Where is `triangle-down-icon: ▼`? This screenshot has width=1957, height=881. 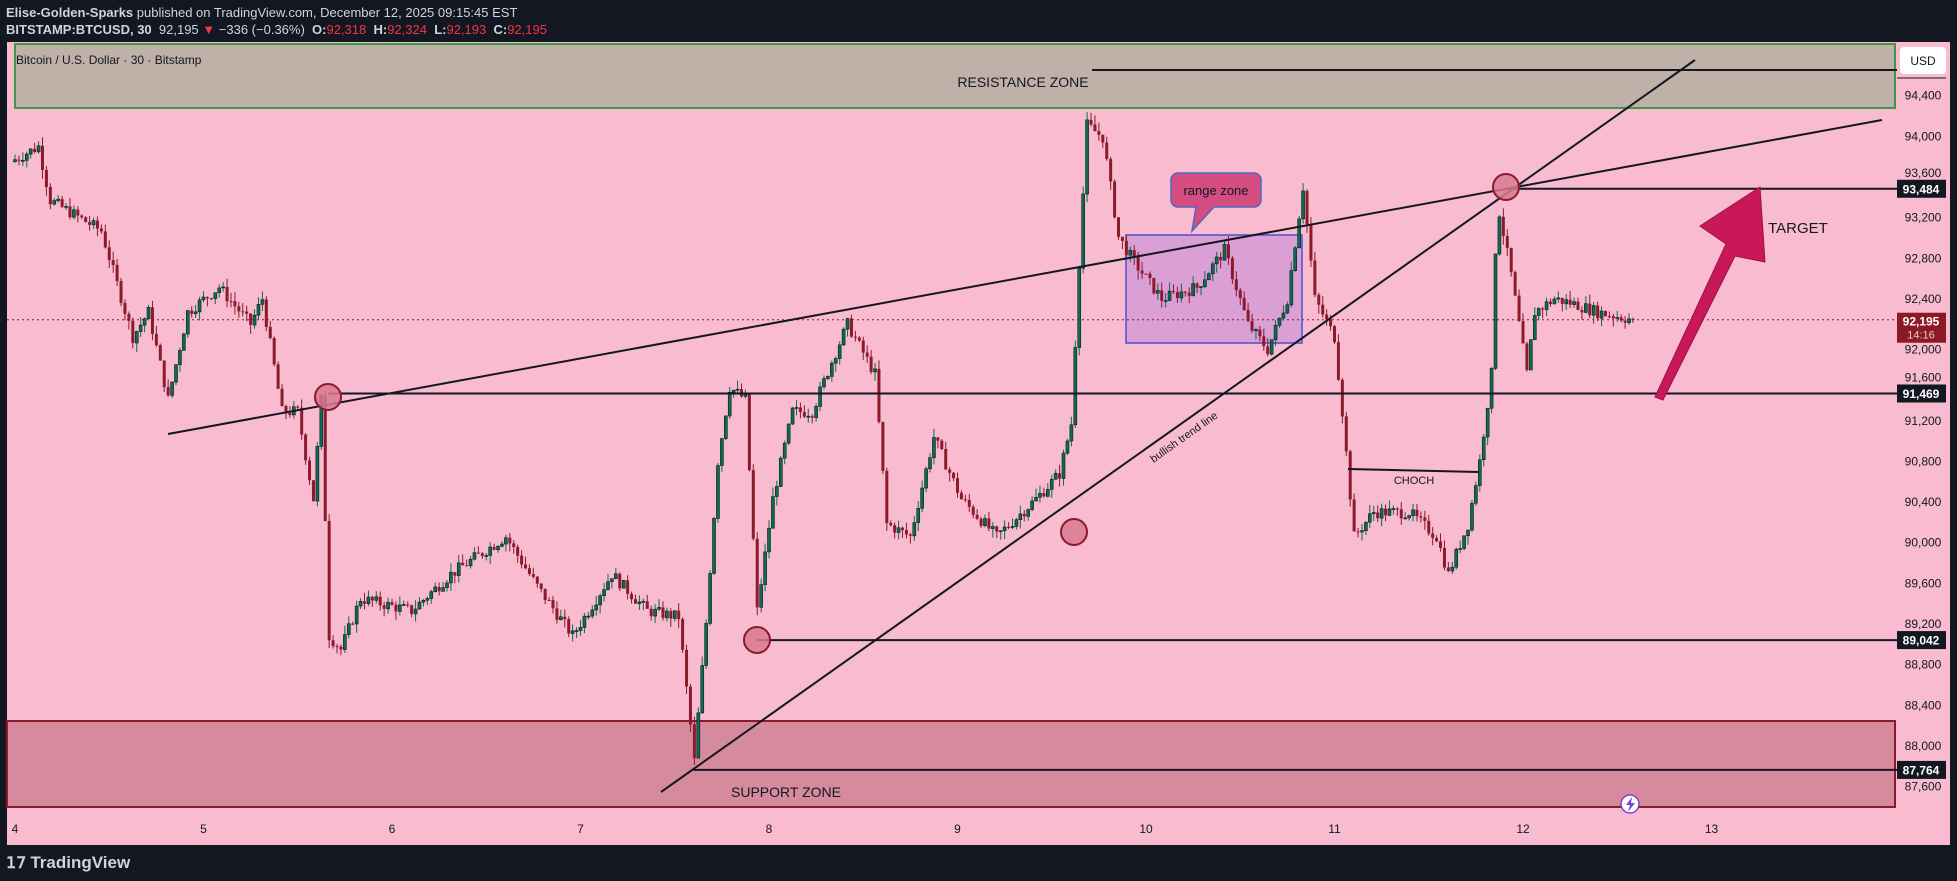
triangle-down-icon: ▼ is located at coordinates (209, 29).